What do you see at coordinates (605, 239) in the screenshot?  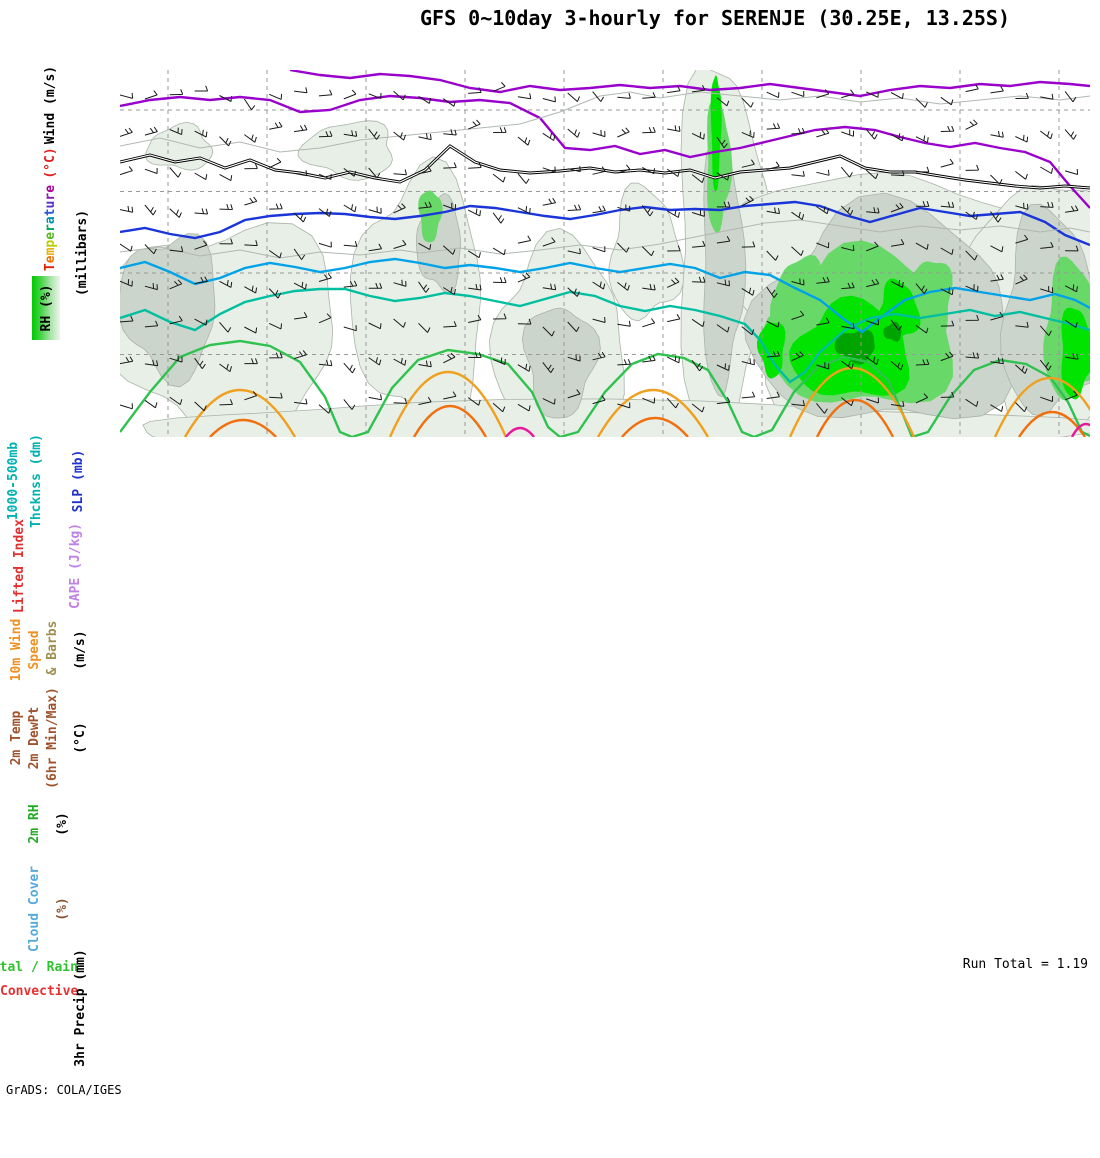 I see `rh-contour-50-mid` at bounding box center [605, 239].